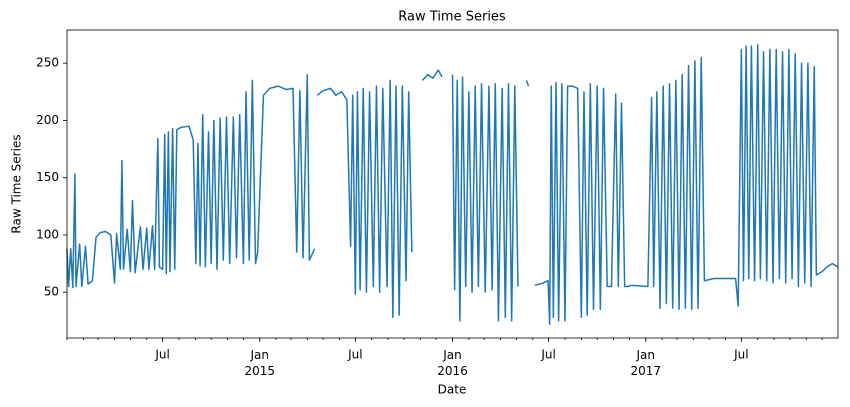 The image size is (850, 407). I want to click on y-tick-label: 200, so click(47, 120).